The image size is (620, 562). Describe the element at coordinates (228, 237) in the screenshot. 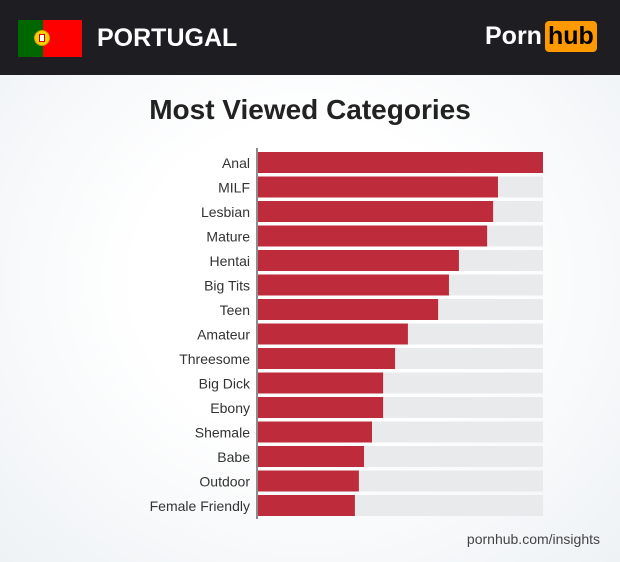

I see `category-label: Mature` at that location.